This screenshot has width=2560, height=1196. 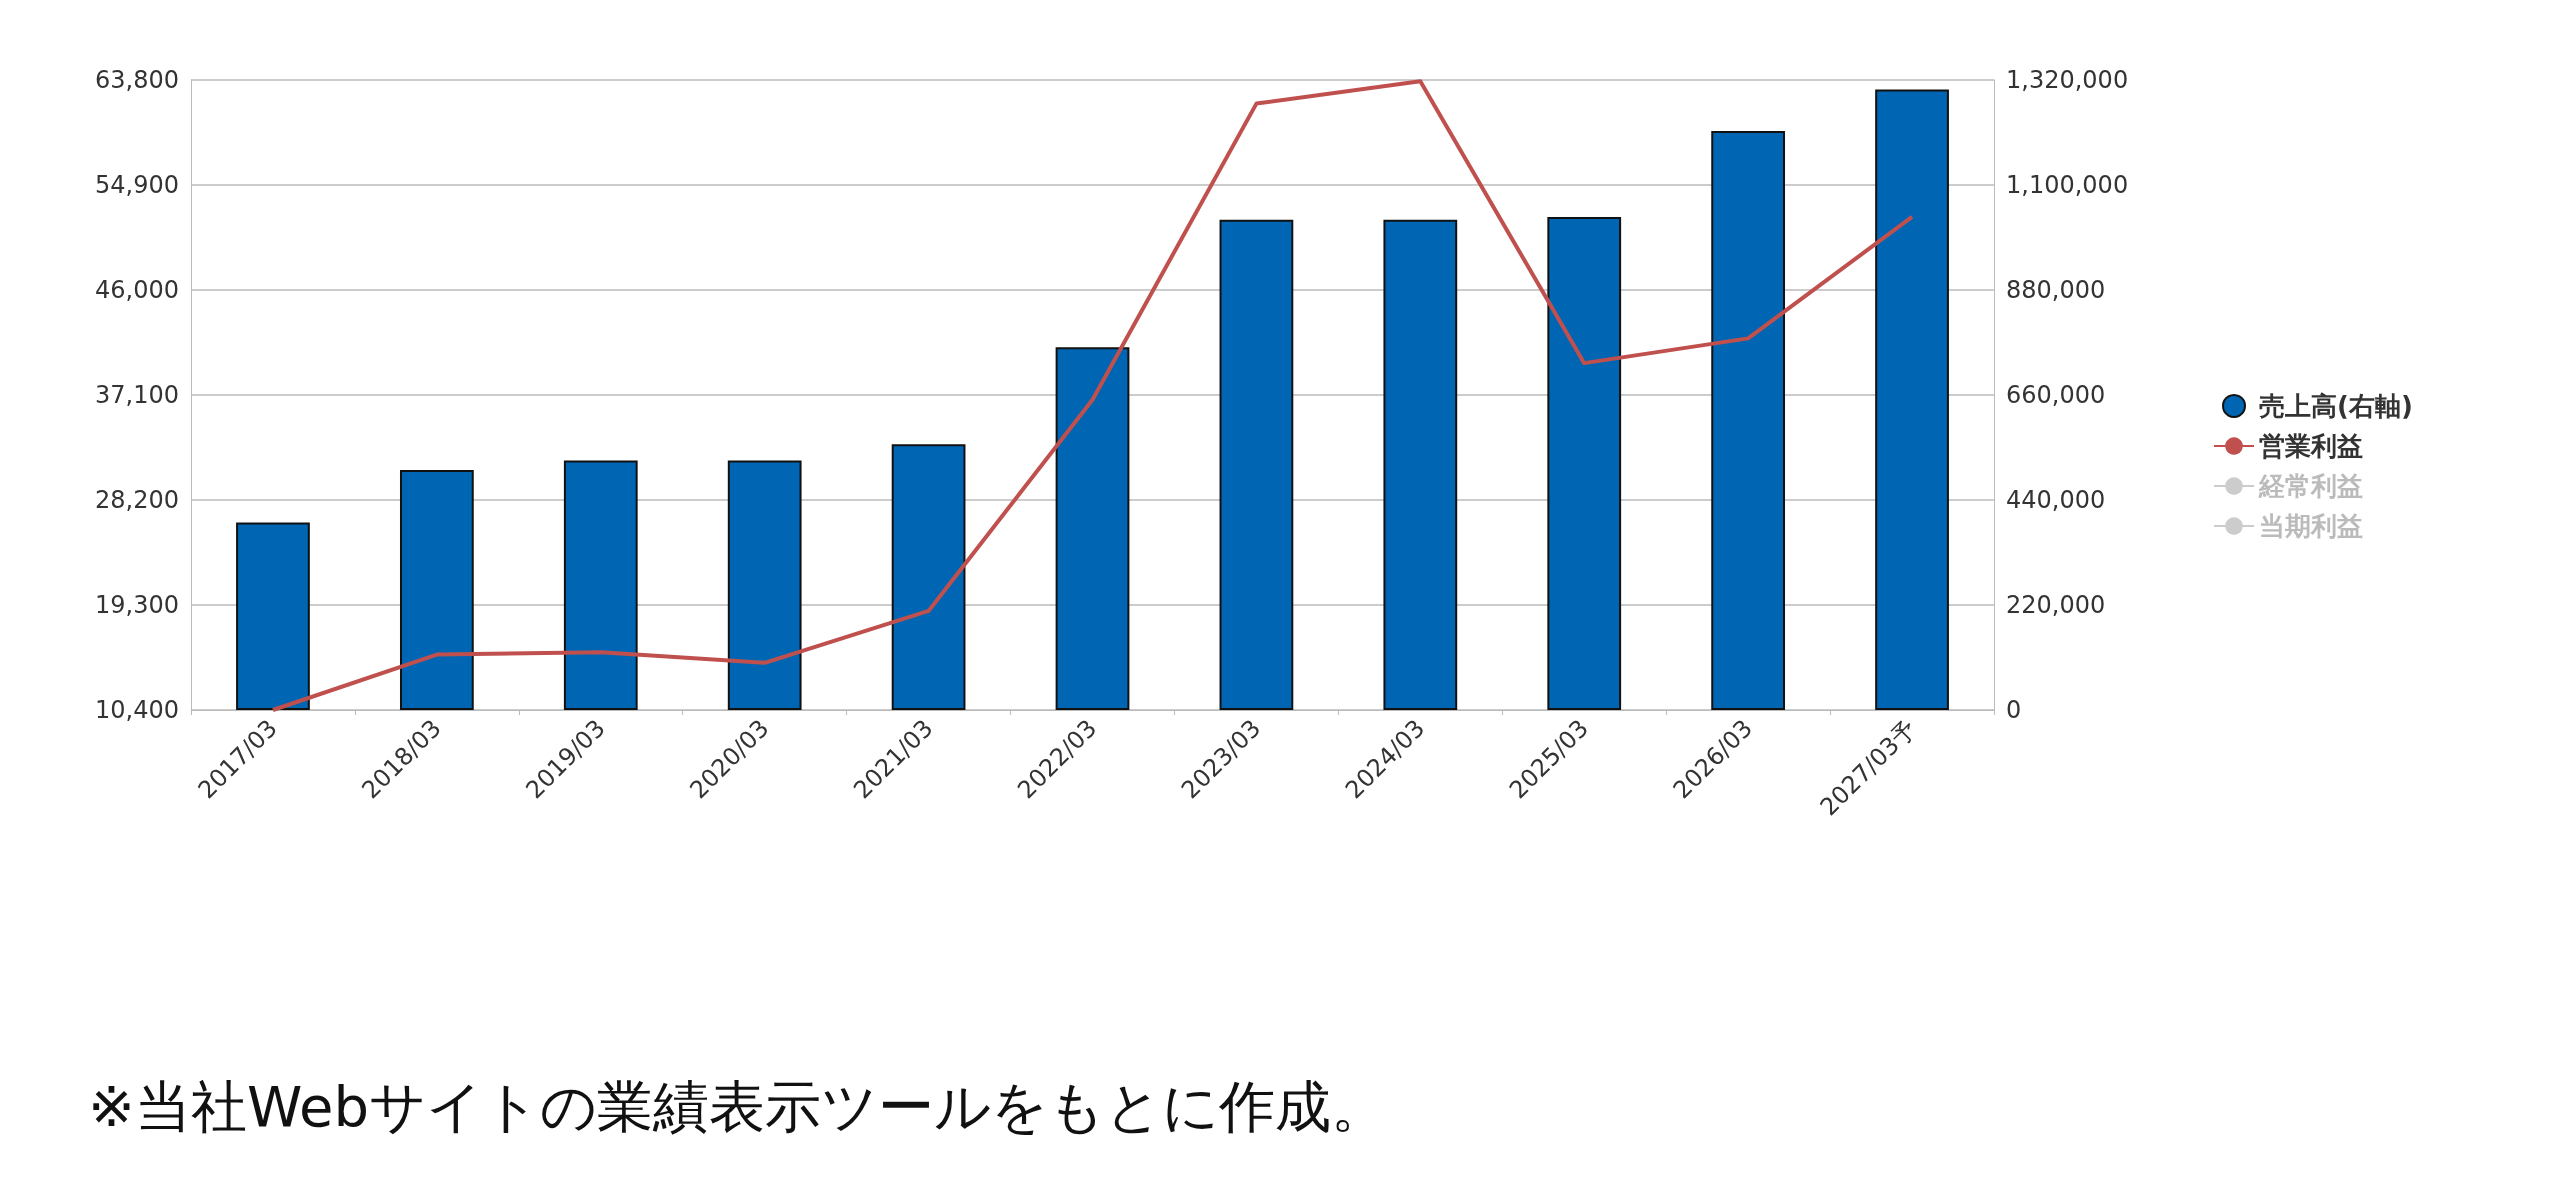 I want to click on y-tick-label: 10,400, so click(x=137, y=710).